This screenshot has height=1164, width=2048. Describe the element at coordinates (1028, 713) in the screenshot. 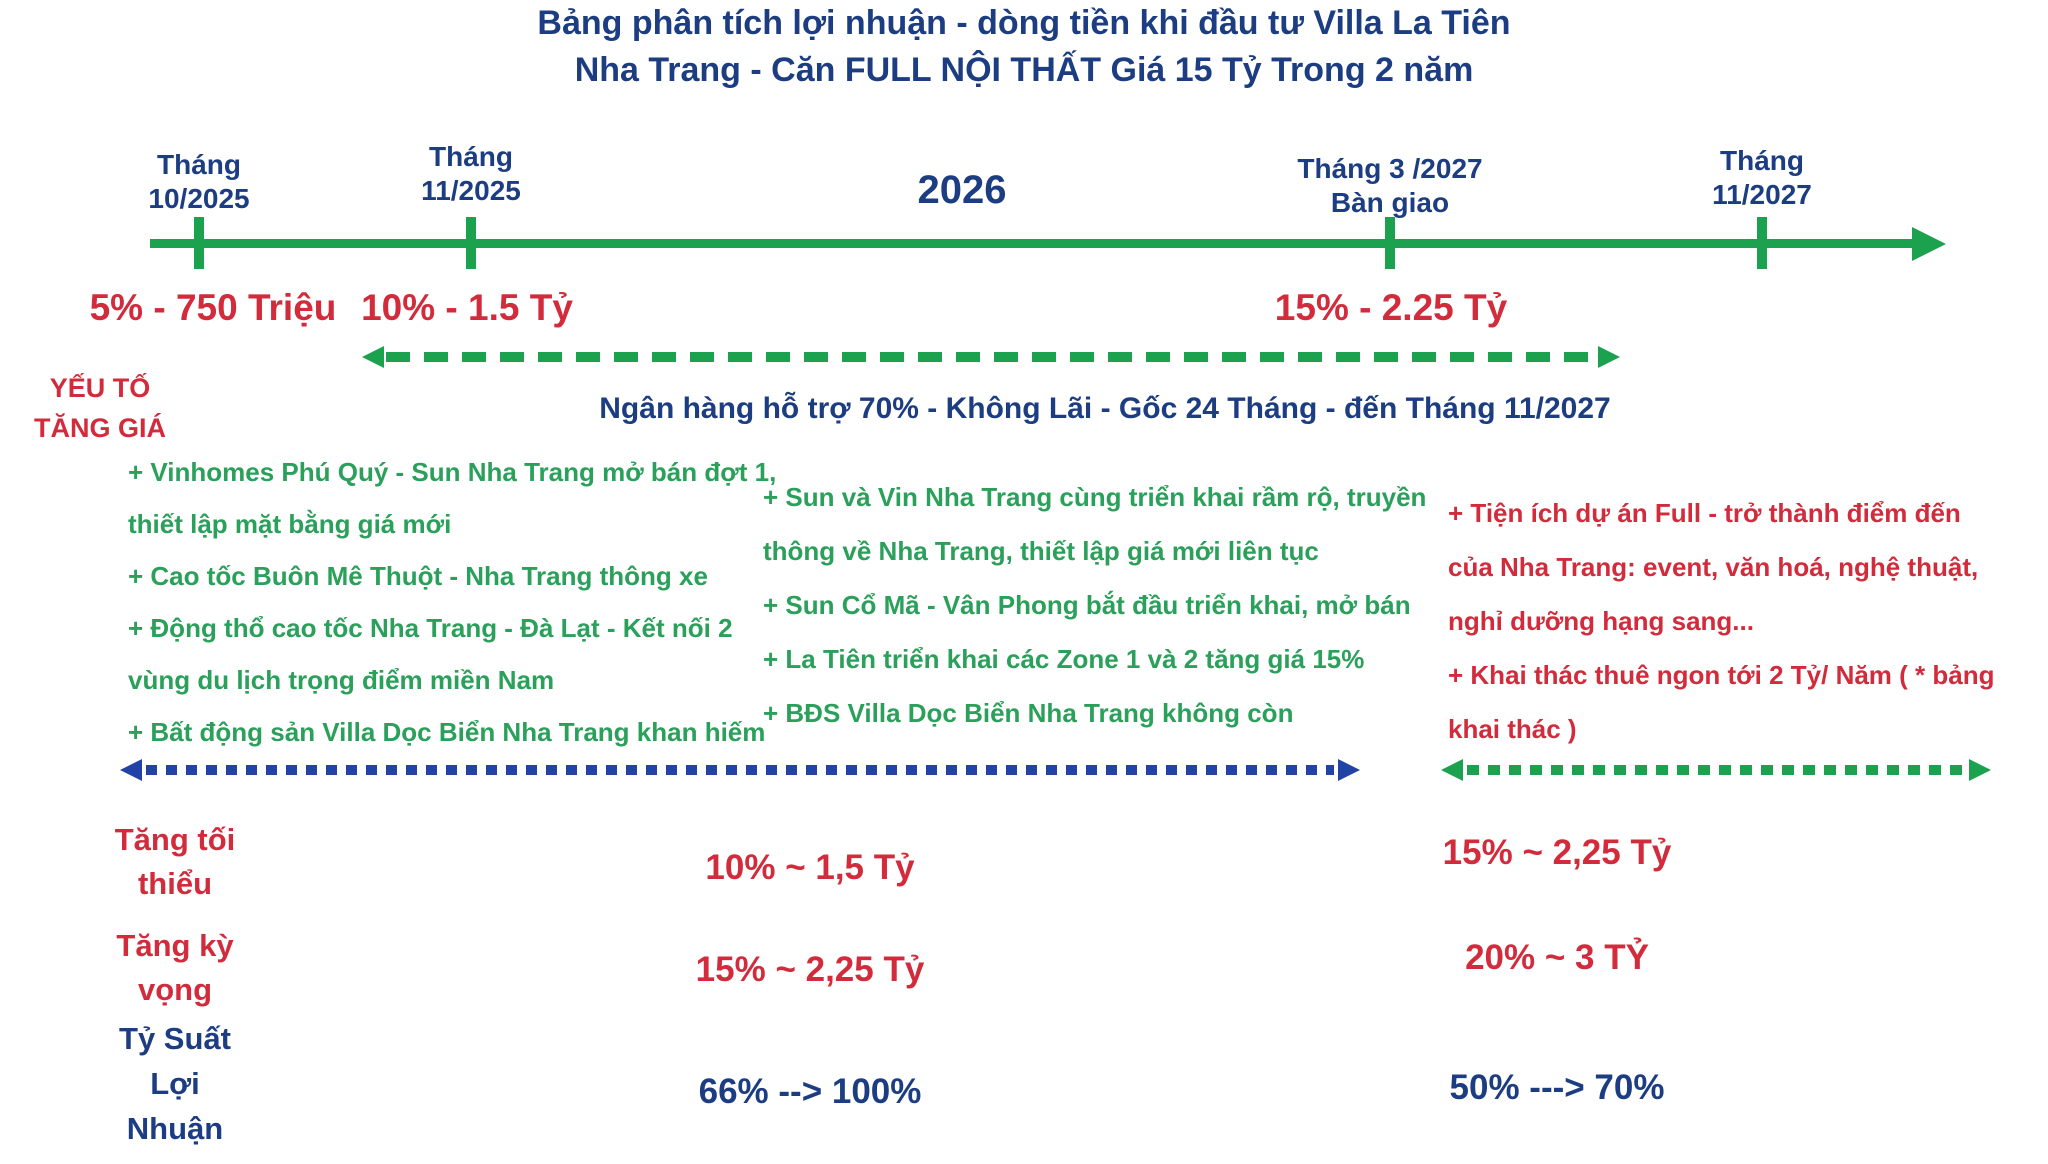

I see `factor-line: + BĐS Villa Dọc Biển Nha Trang không còn` at that location.